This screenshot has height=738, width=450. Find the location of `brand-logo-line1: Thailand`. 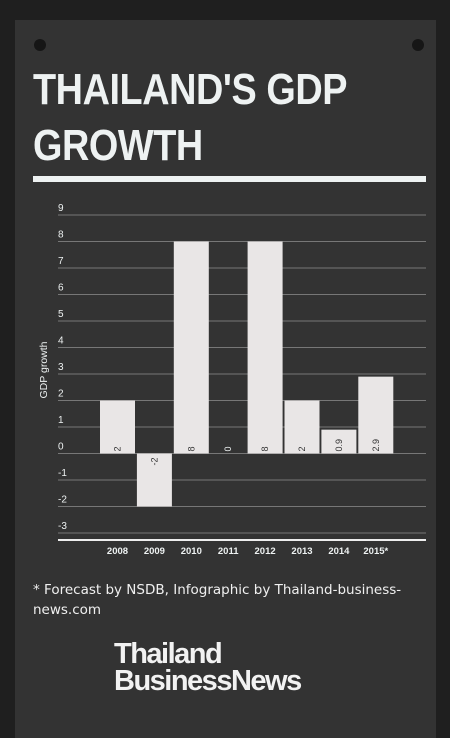

brand-logo-line1: Thailand is located at coordinates (168, 654).